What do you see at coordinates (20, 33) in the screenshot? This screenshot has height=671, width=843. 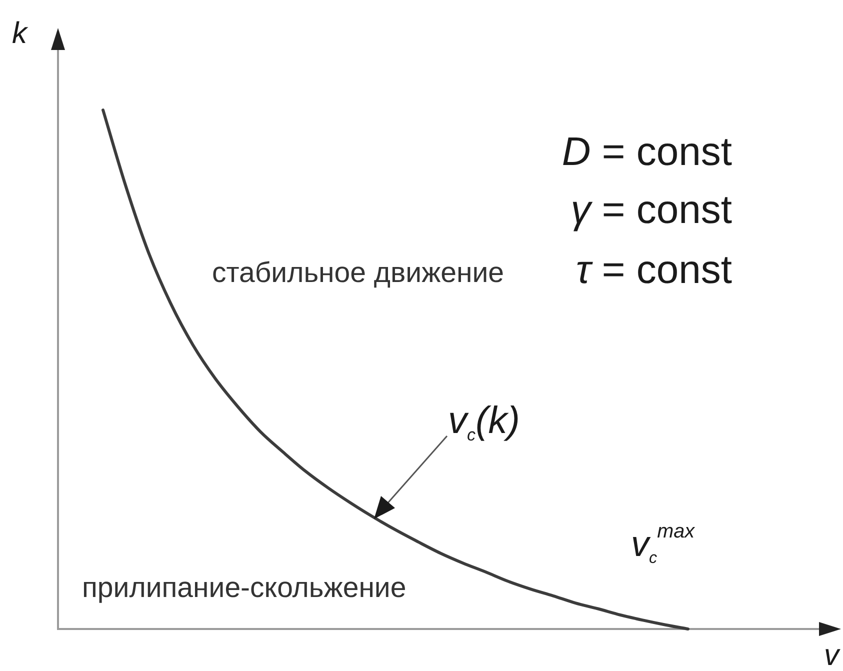 I see `y-axis-title: k` at bounding box center [20, 33].